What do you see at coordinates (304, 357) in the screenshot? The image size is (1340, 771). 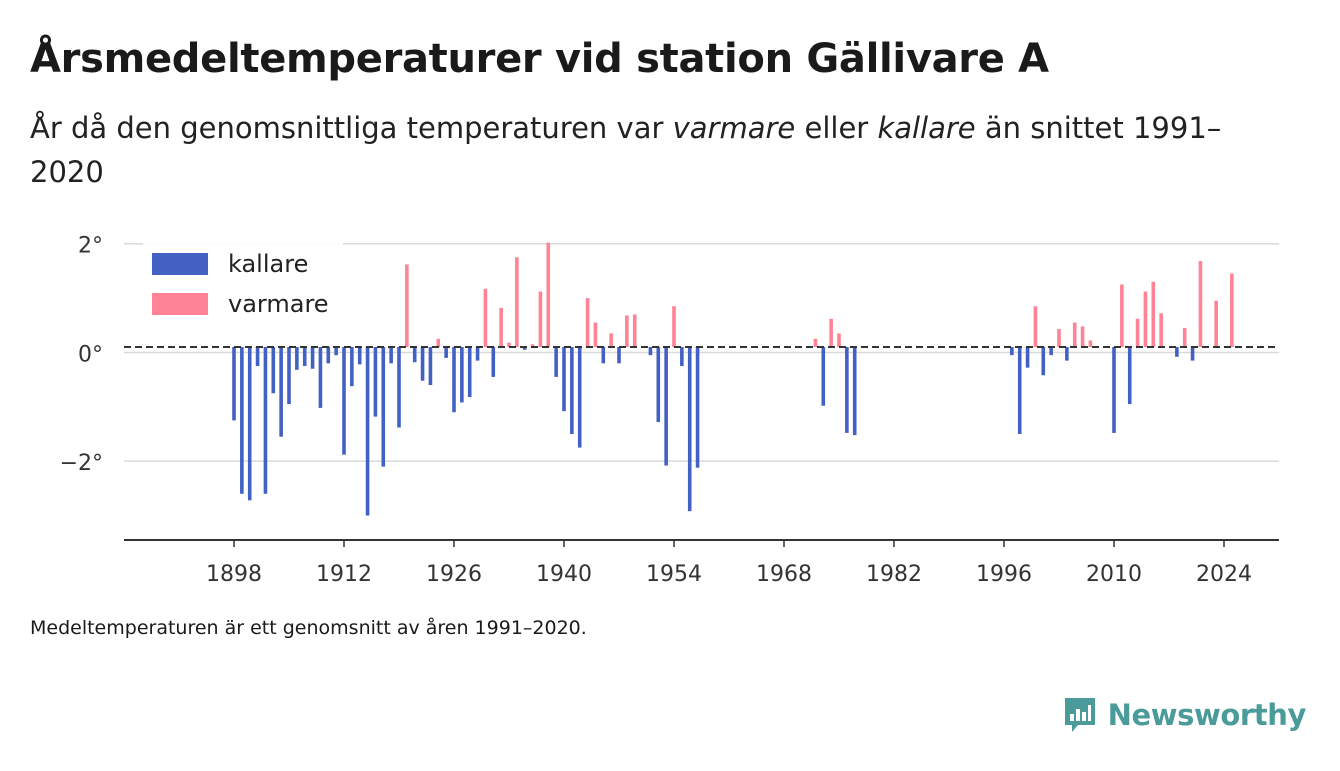 I see `bar-kallare-1907` at bounding box center [304, 357].